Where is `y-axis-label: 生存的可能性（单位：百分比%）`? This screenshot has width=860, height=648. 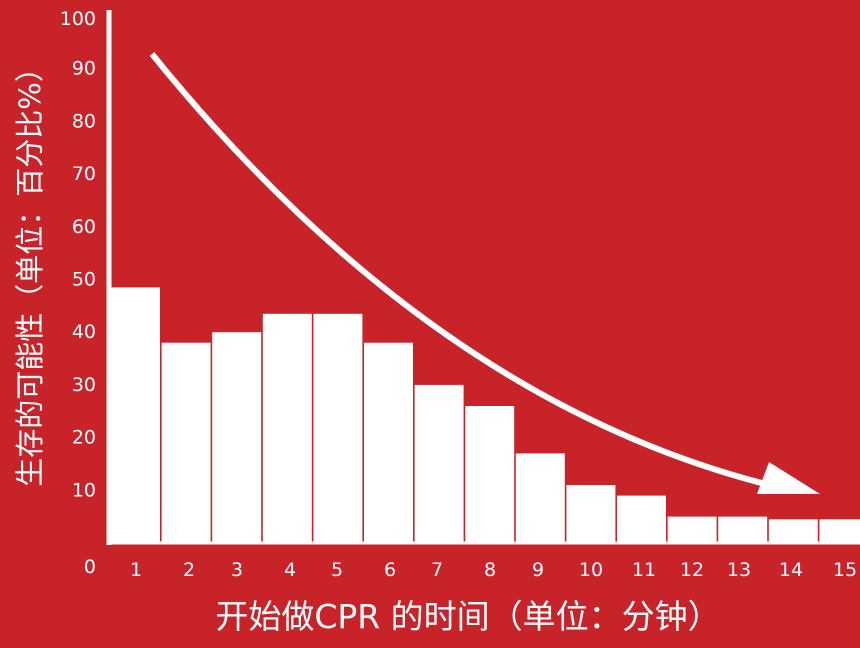 y-axis-label: 生存的可能性（单位：百分比%） is located at coordinates (30, 270).